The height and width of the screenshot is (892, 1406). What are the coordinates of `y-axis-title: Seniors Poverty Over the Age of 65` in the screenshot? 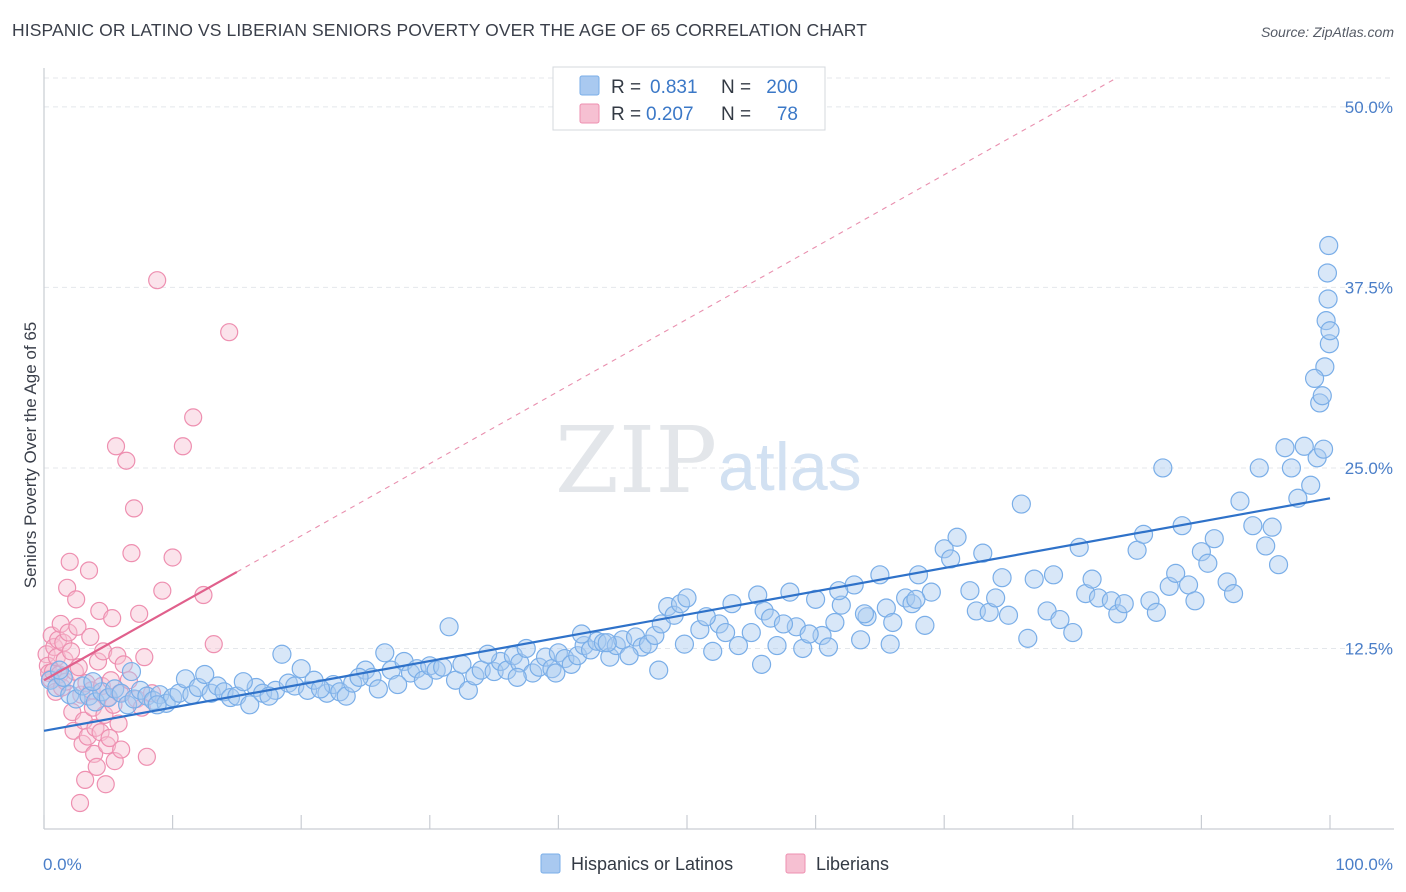 It's located at (30, 455).